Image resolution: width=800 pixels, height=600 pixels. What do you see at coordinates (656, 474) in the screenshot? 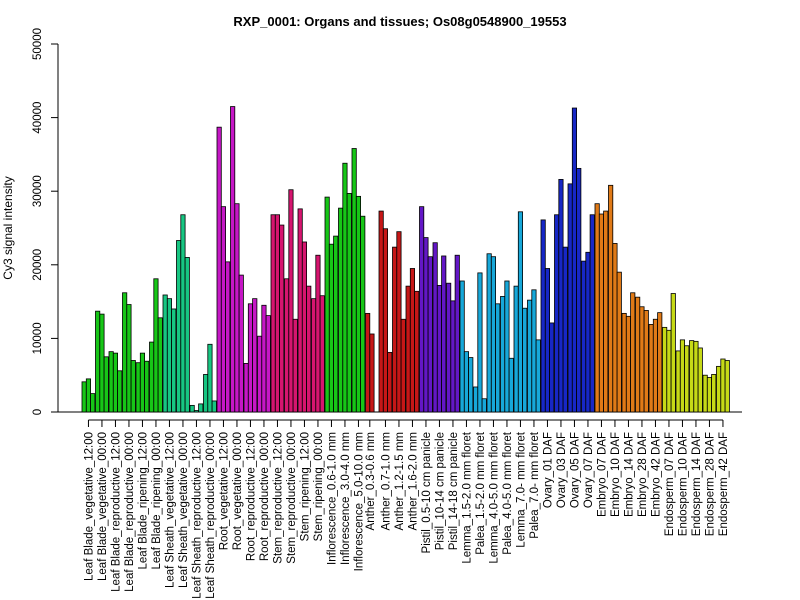
I see `x-tick-label: Embryo_42 DAF` at bounding box center [656, 474].